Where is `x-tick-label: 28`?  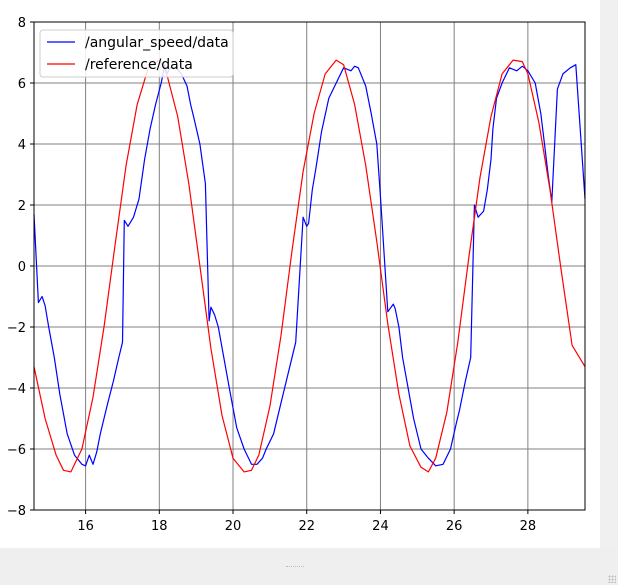
x-tick-label: 28 is located at coordinates (528, 526).